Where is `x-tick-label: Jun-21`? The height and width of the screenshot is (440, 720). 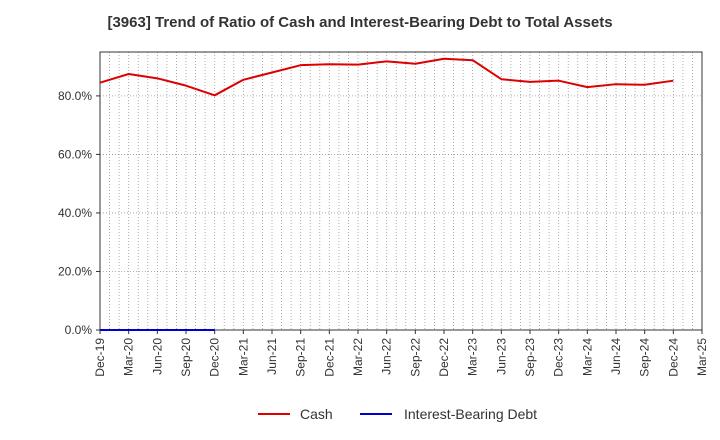 x-tick-label: Jun-21 is located at coordinates (272, 356).